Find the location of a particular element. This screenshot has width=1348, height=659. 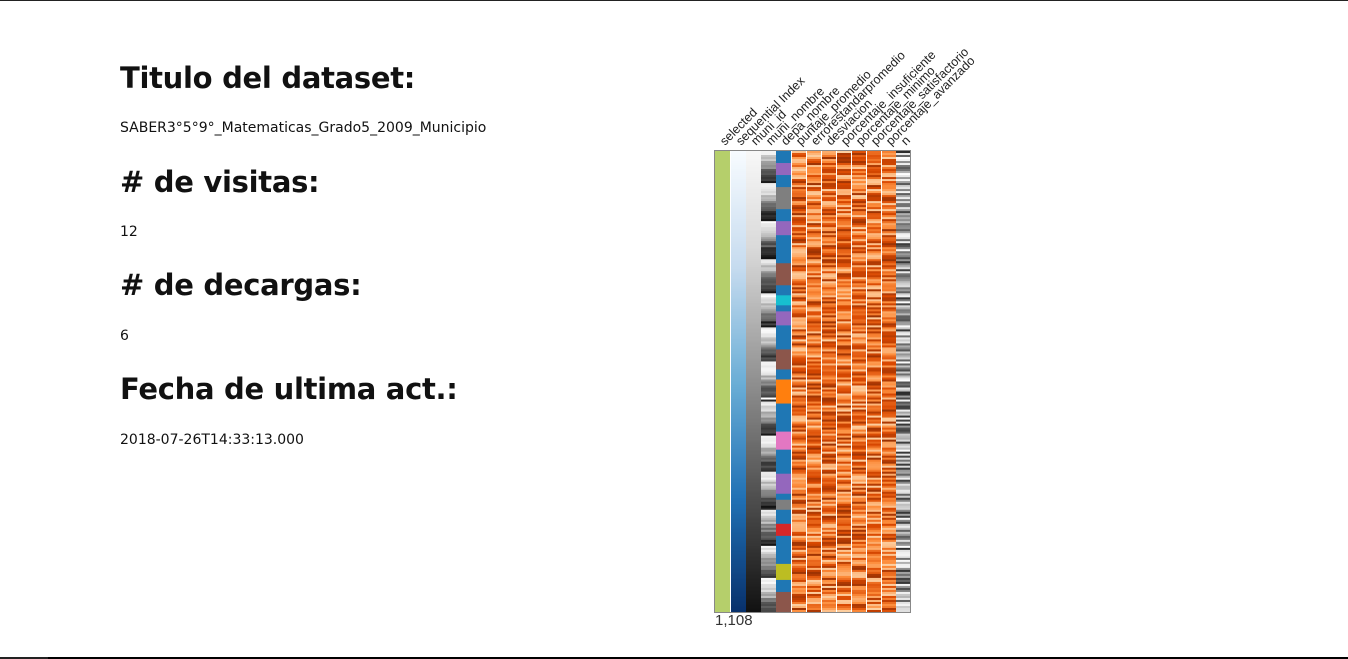

column-errorestandarpromedio is located at coordinates (813, 382).